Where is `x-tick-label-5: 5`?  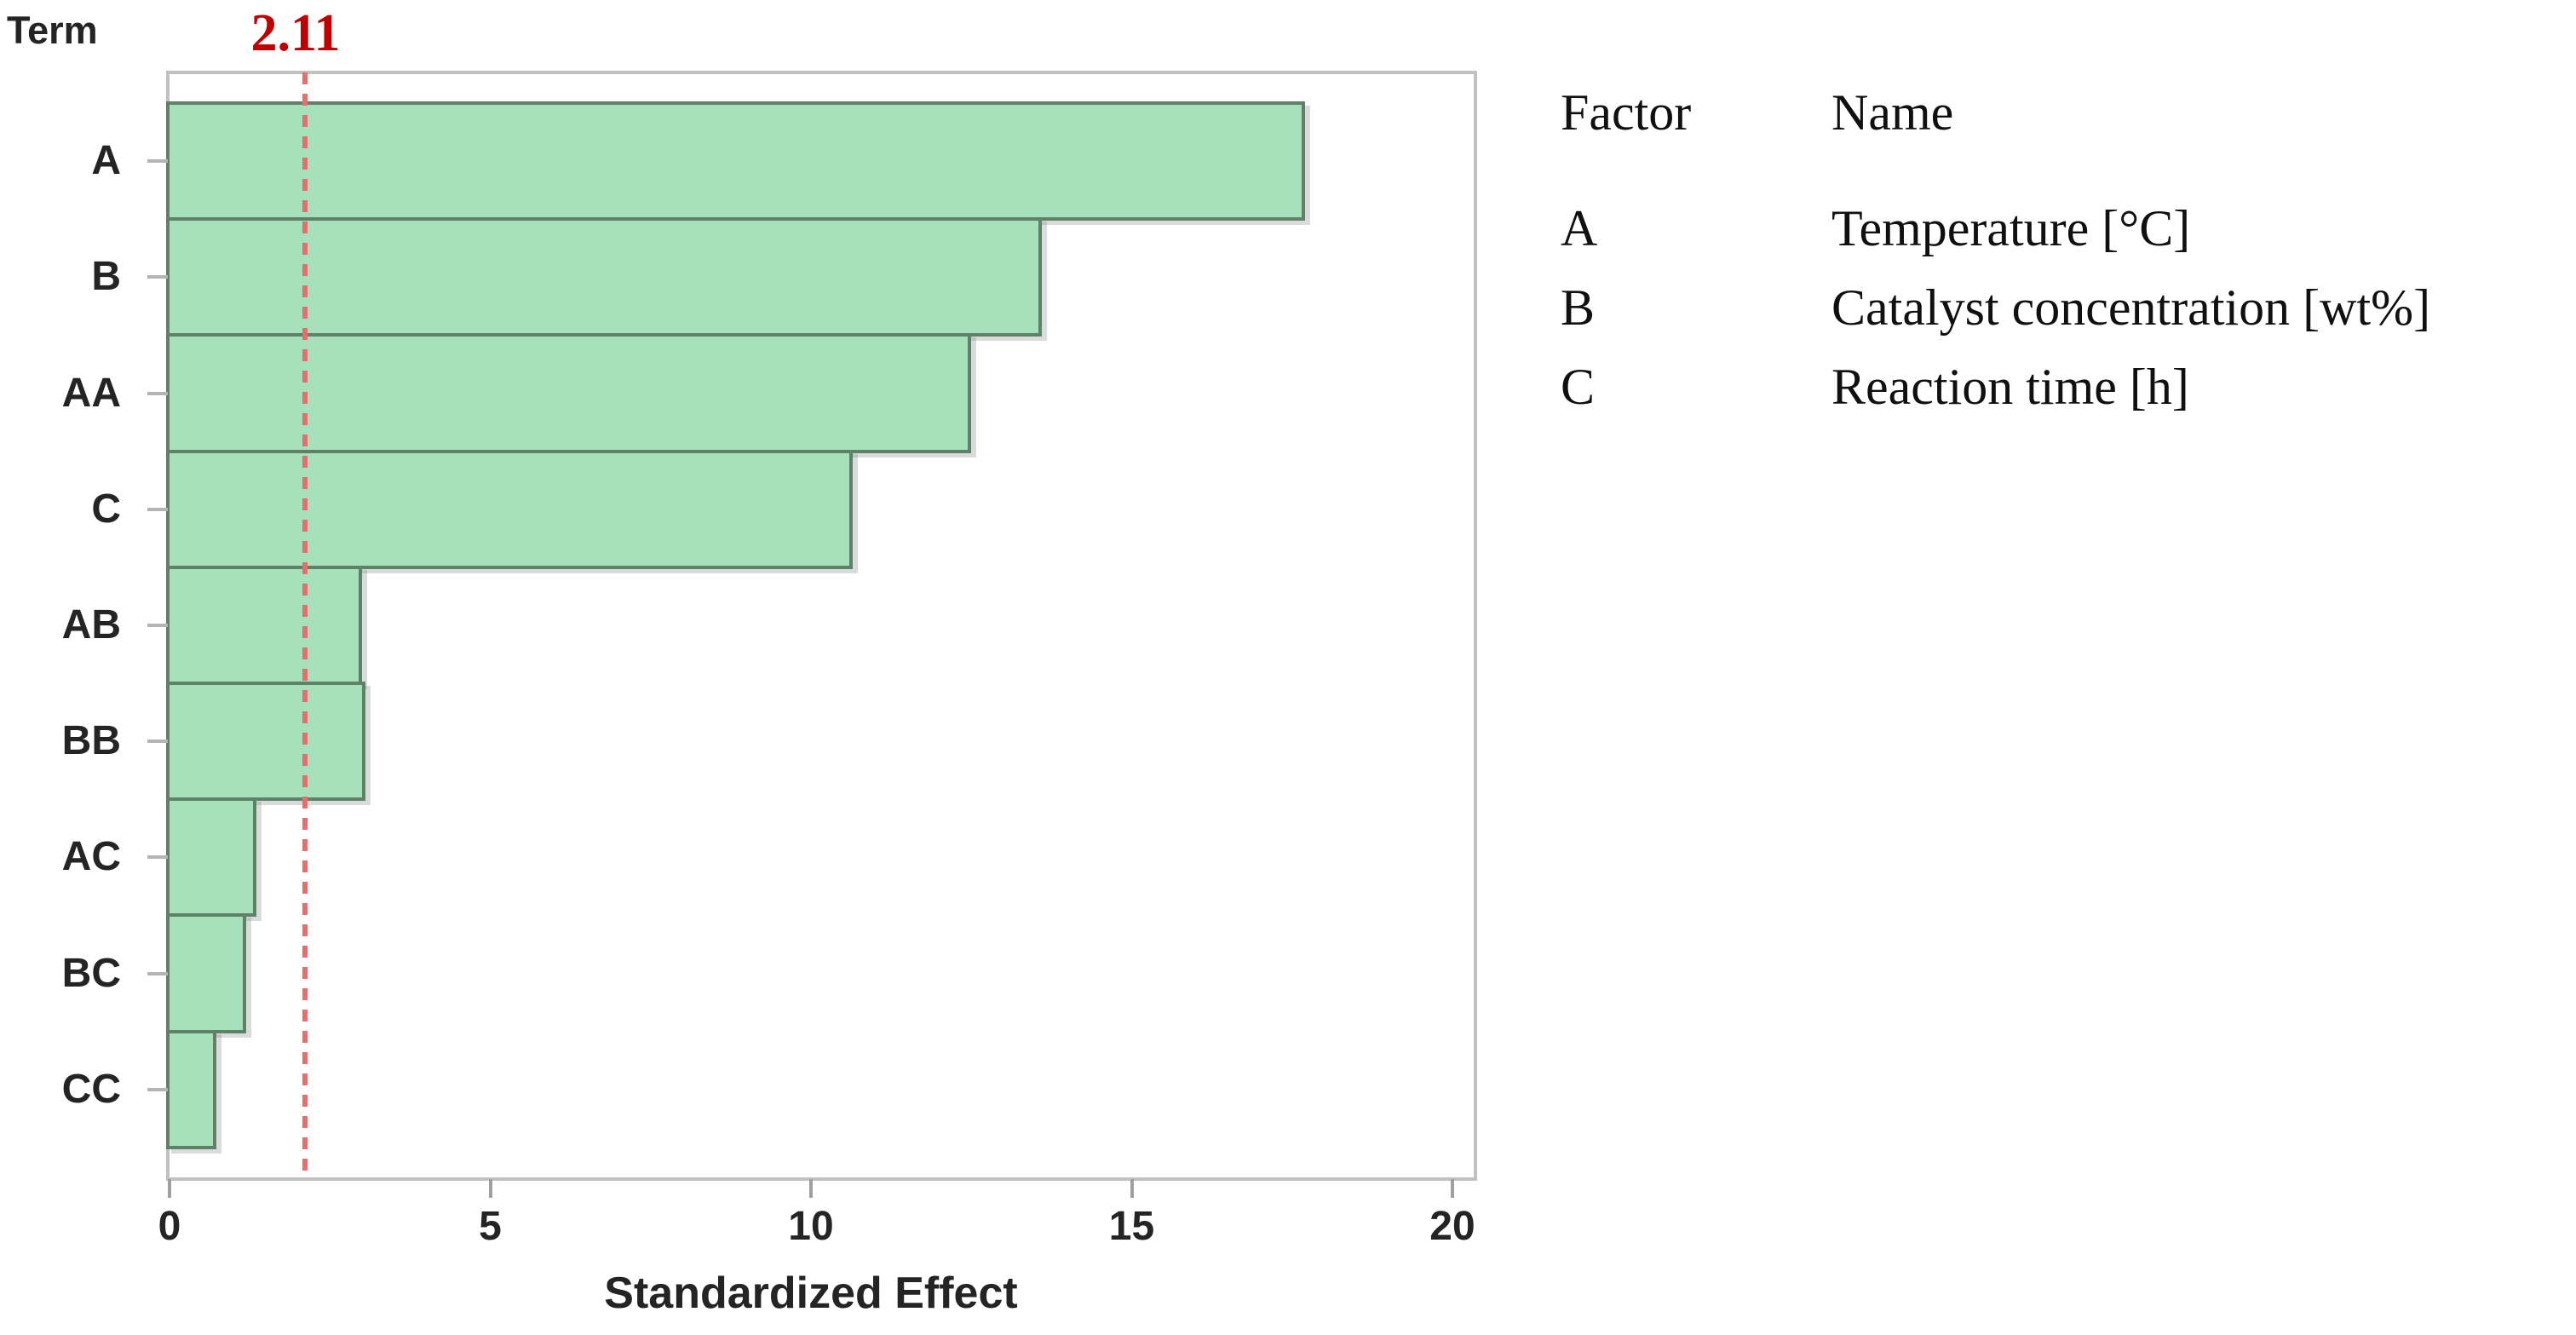
x-tick-label-5: 5 is located at coordinates (491, 1226).